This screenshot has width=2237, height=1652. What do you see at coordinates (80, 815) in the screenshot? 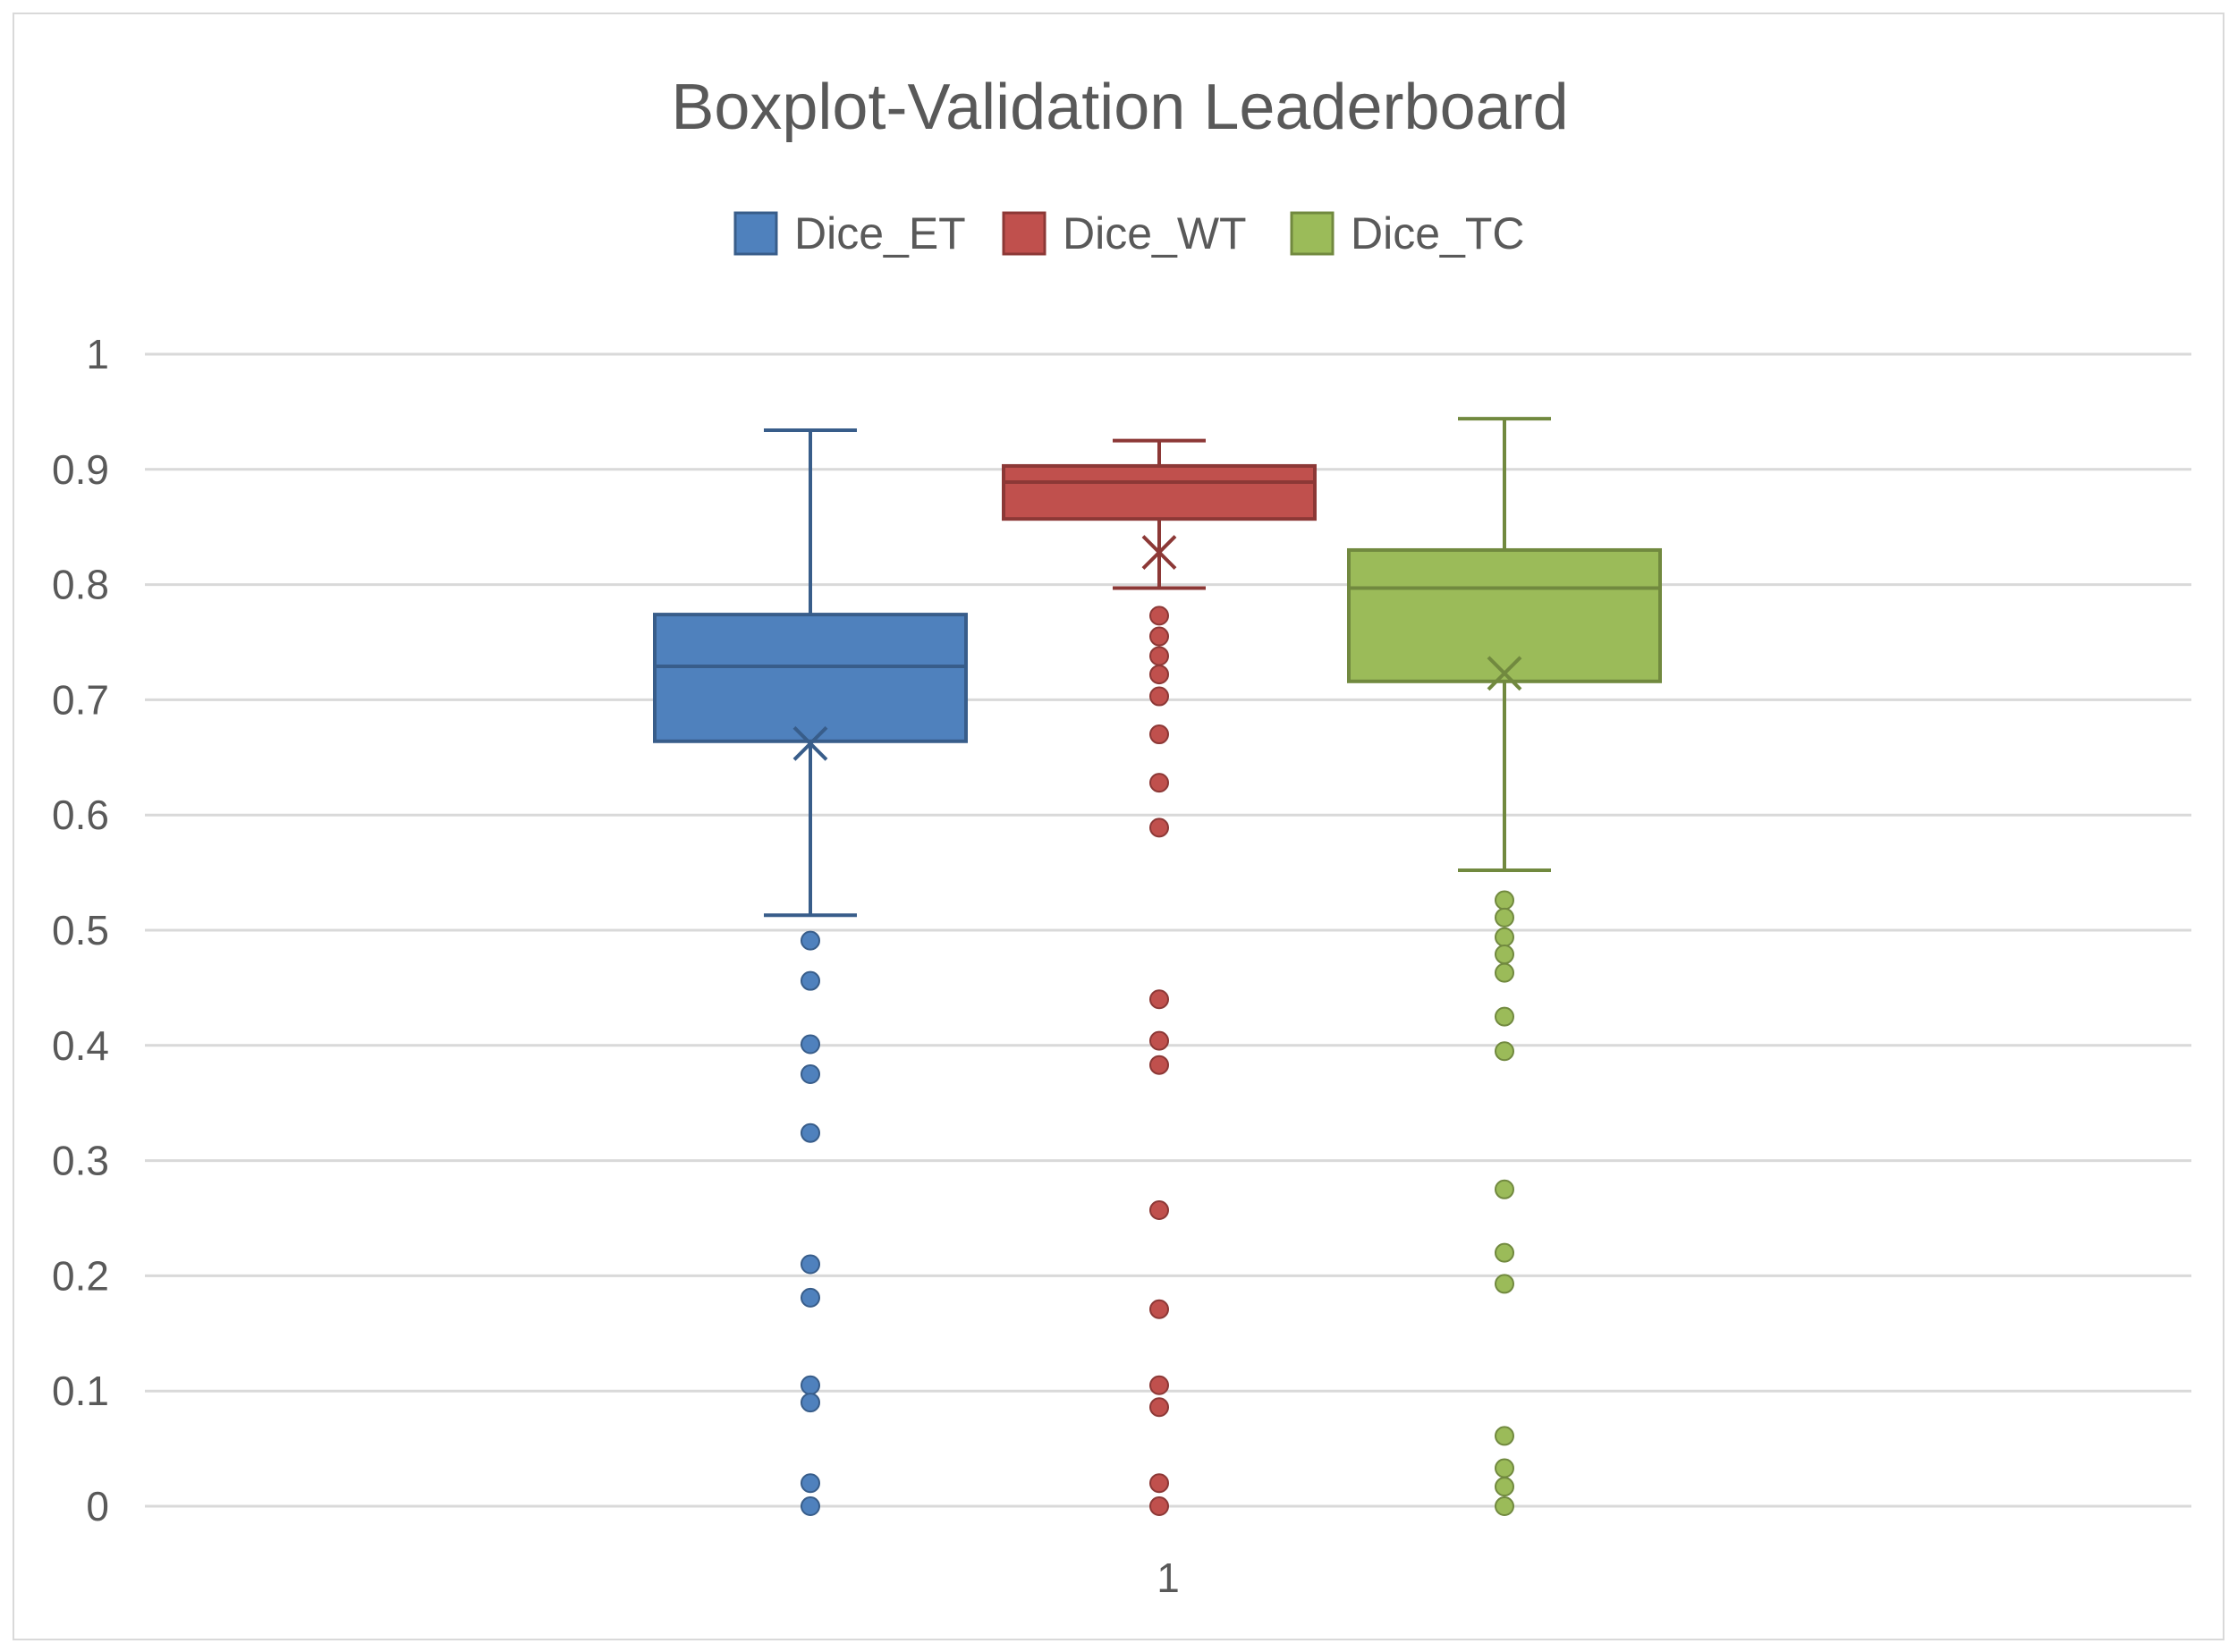
I see `y-tick-label: 0.6` at bounding box center [80, 815].